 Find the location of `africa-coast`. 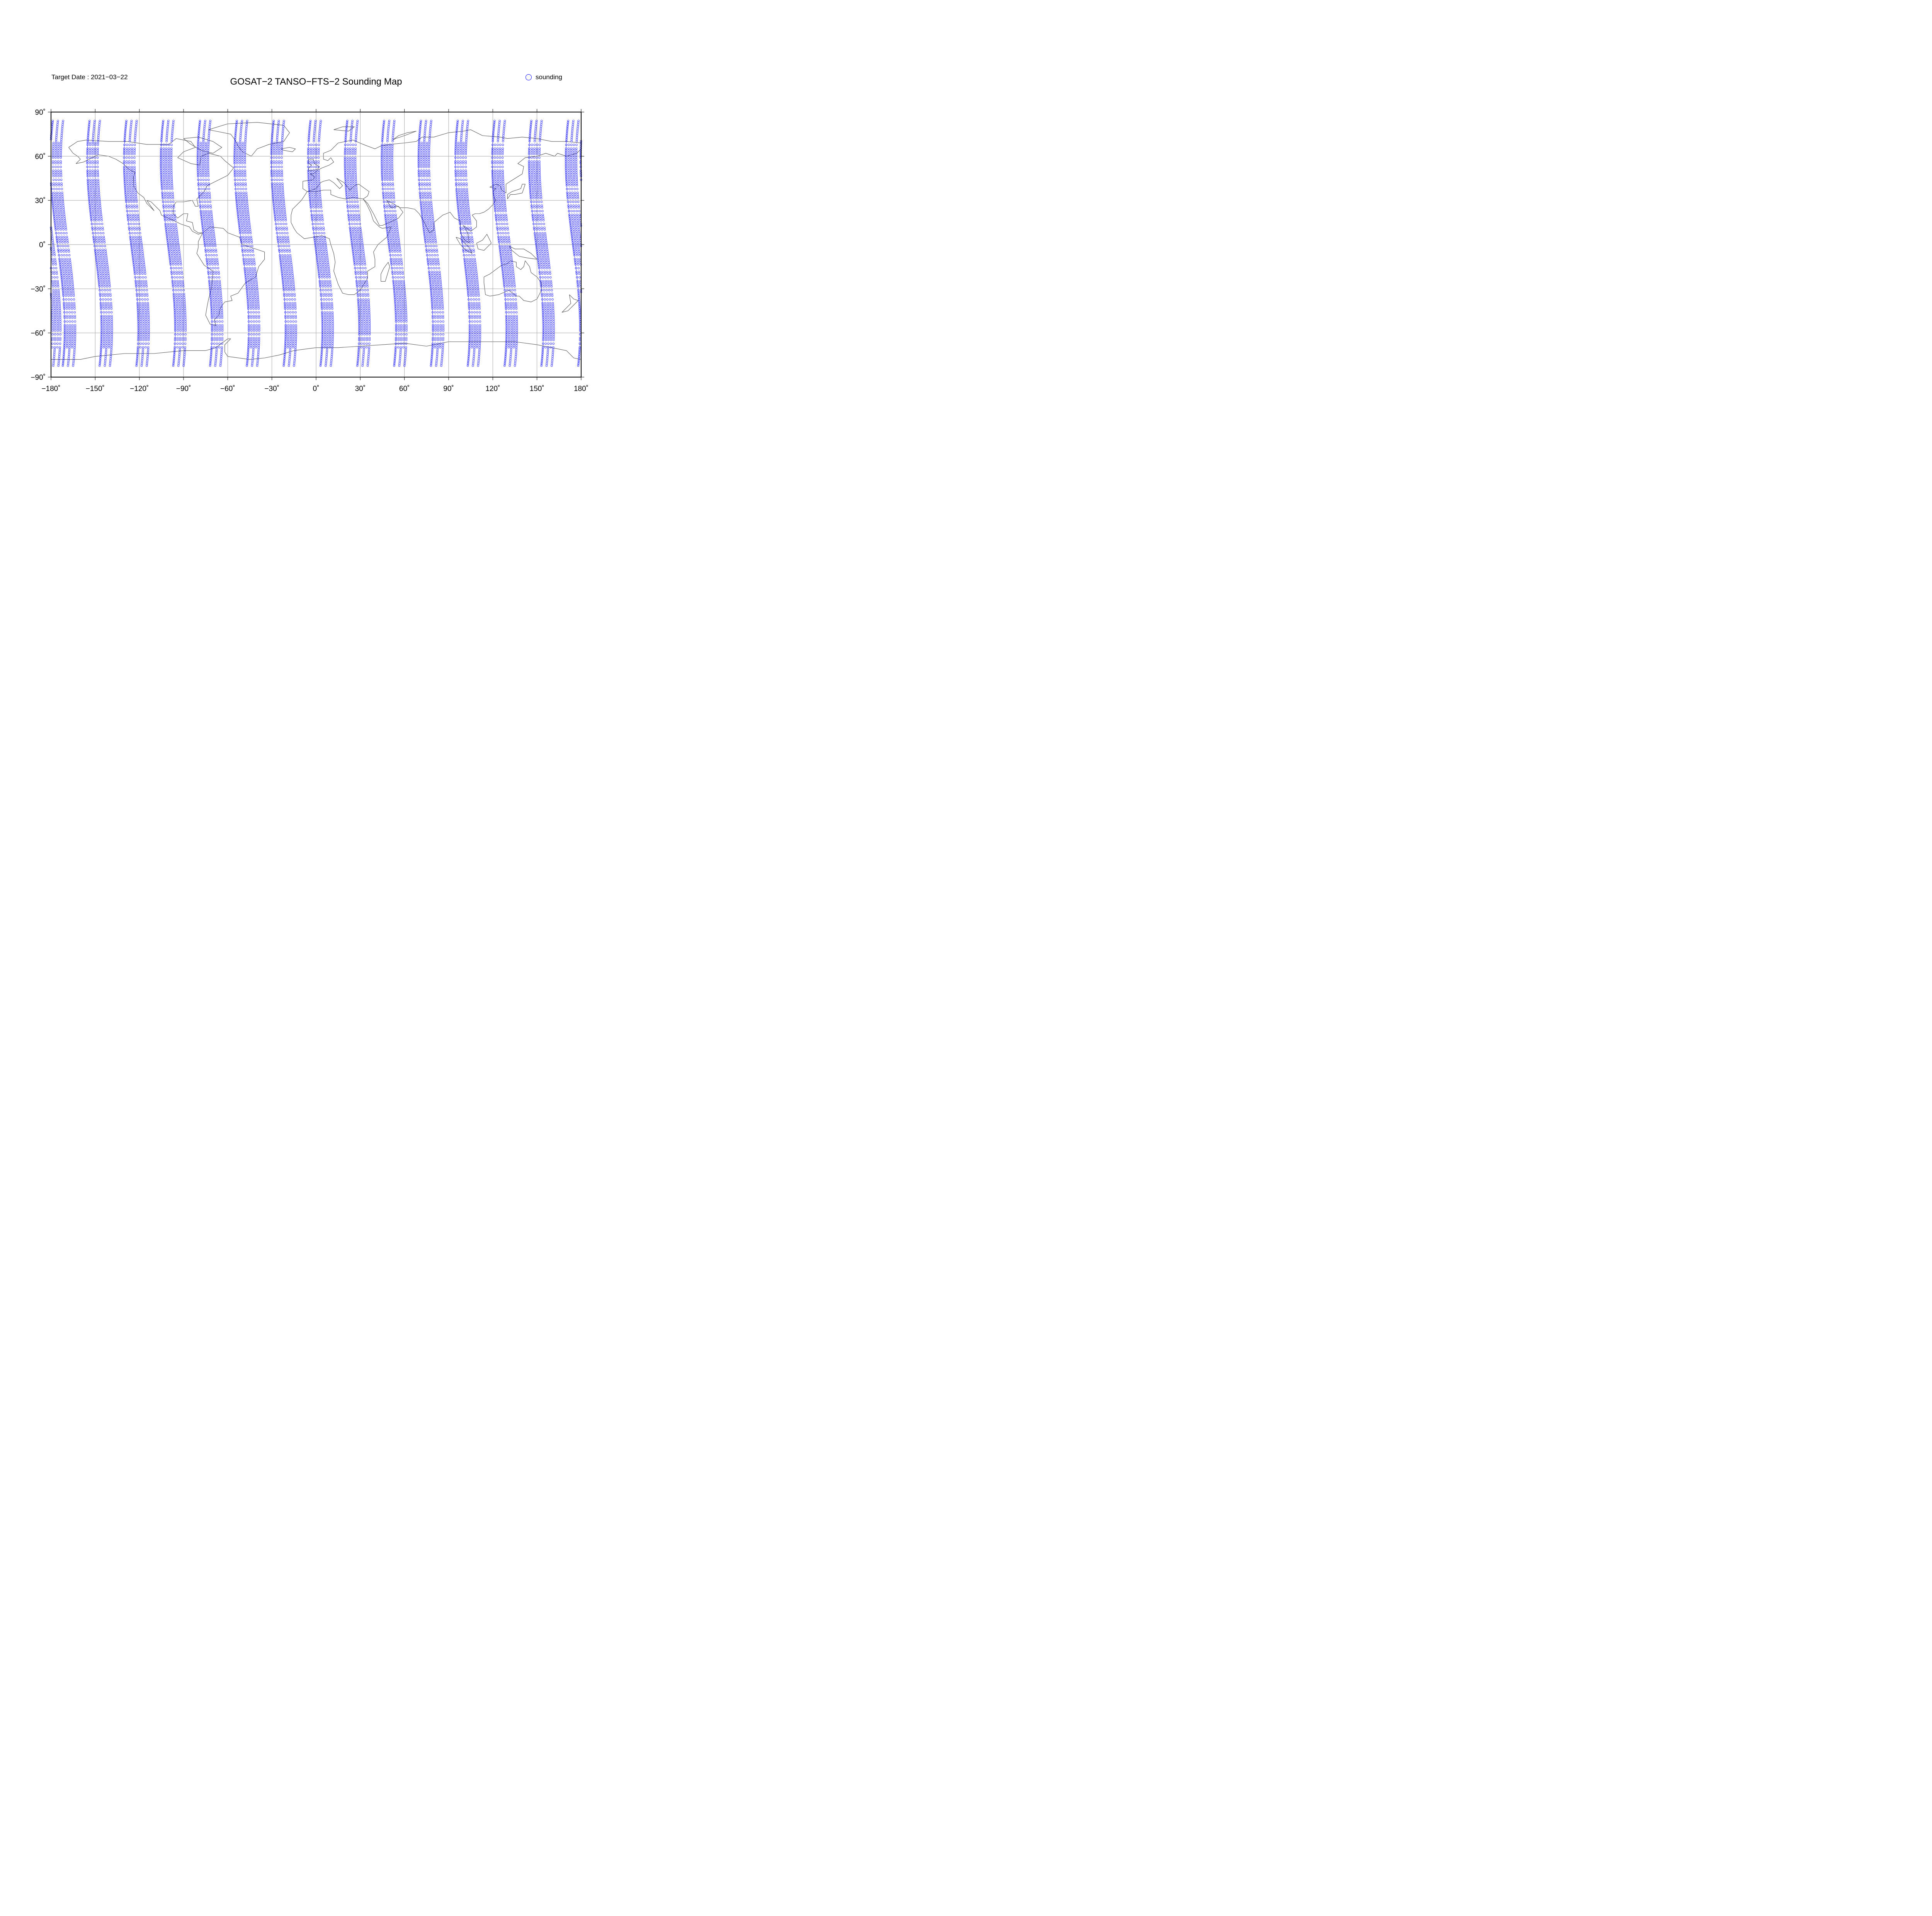

africa-coast is located at coordinates (341, 243).